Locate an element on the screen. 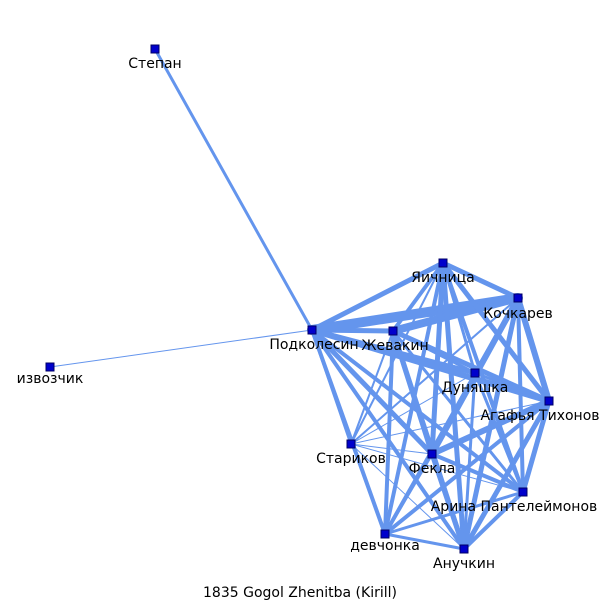 This screenshot has width=600, height=600. node-label-arina: Арина Пантелеймонов is located at coordinates (514, 507).